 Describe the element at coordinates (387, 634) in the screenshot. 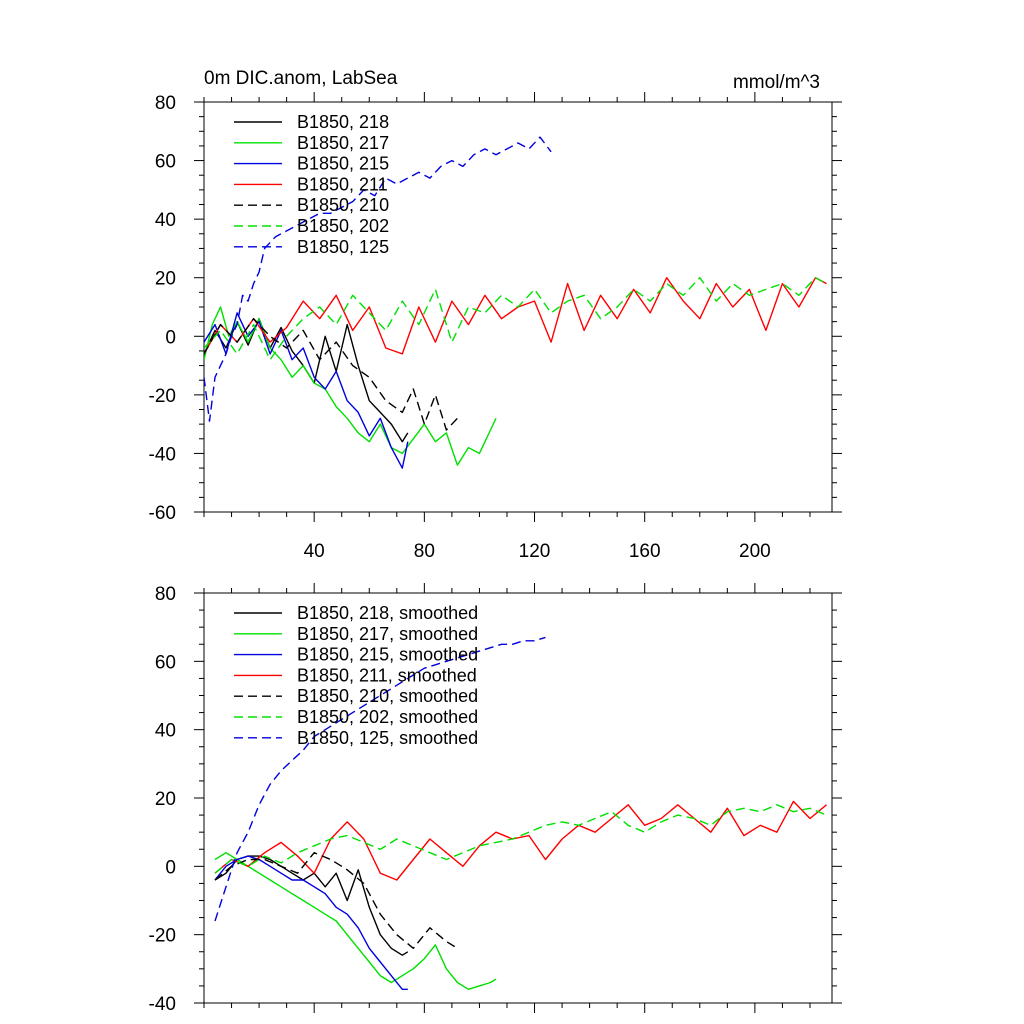

I see `legend-label: B1850, 217, smoothed` at that location.